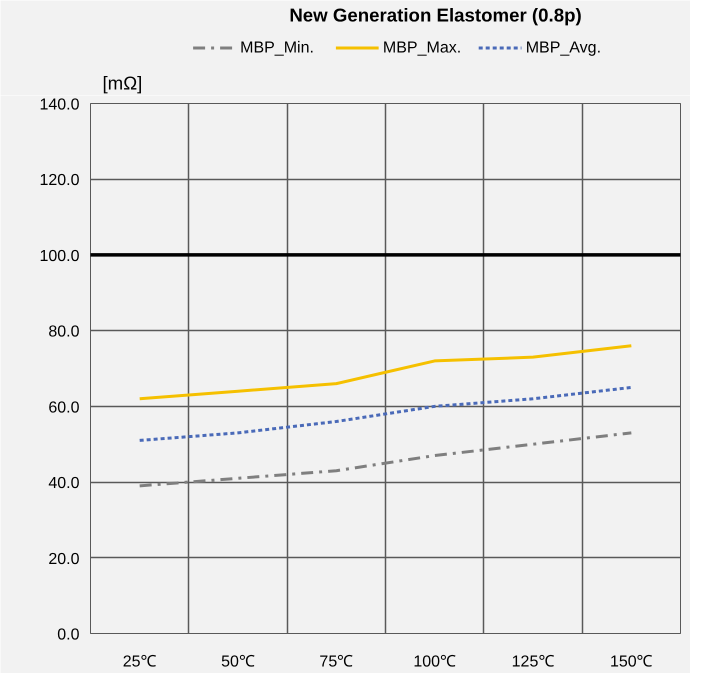  I want to click on legend-label: MBP_Max., so click(422, 48).